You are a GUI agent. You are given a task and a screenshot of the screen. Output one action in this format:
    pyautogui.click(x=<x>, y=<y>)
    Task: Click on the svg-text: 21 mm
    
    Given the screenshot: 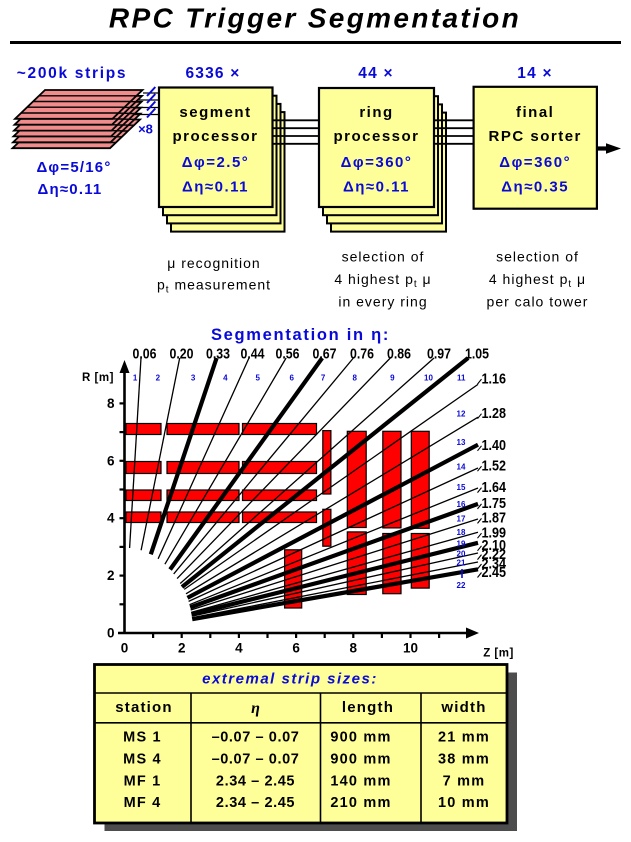 What is the action you would take?
    pyautogui.click(x=464, y=738)
    